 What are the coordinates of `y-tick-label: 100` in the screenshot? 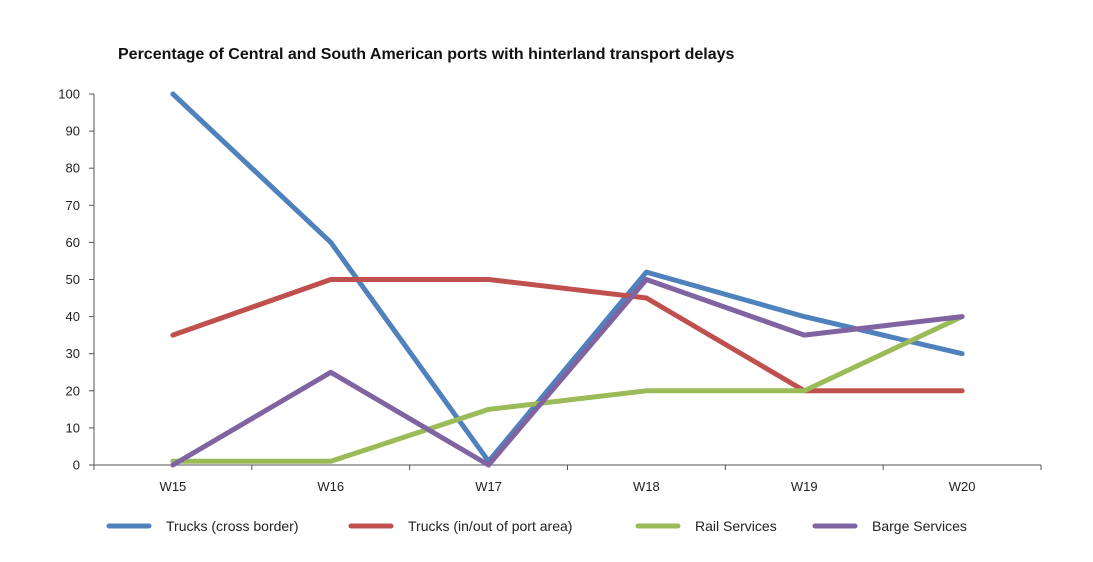 It's located at (69, 94).